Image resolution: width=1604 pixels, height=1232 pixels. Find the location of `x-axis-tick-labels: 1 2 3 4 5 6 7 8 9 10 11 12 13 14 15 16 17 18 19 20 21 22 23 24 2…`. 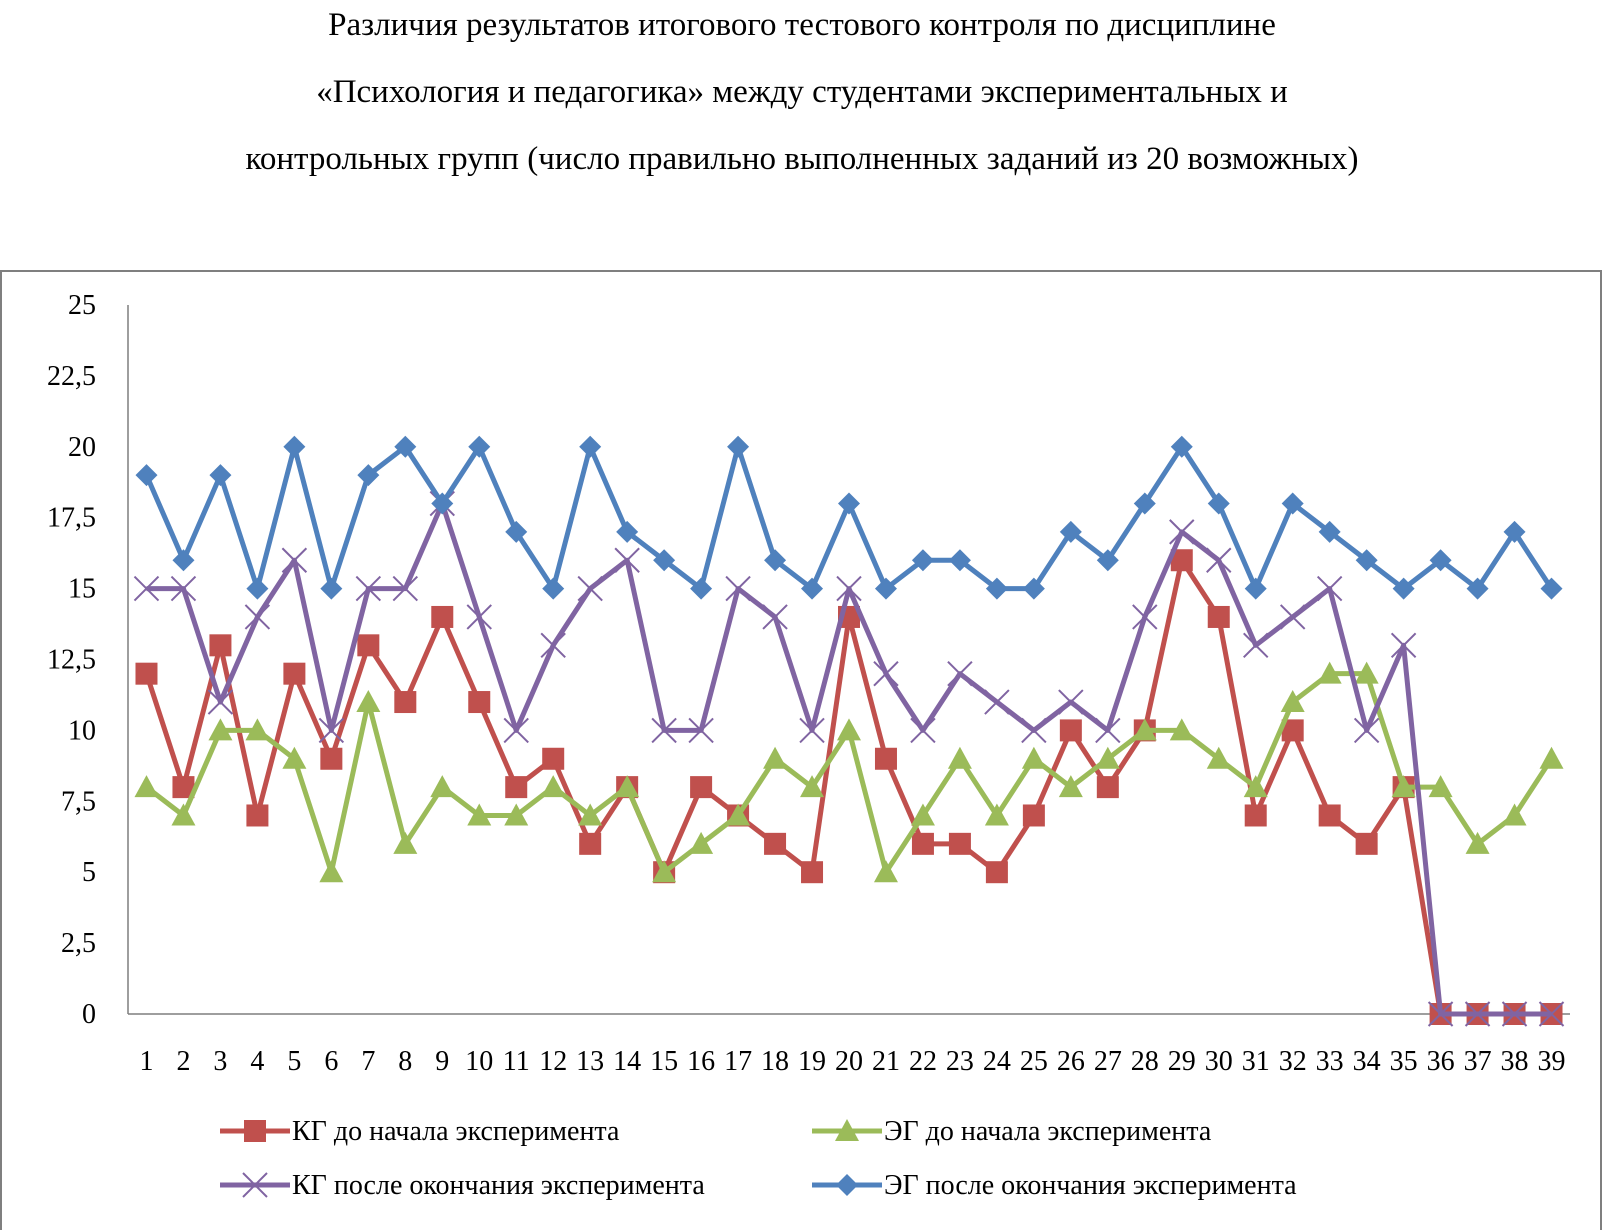

x-axis-tick-labels: 1 2 3 4 5 6 7 8 9 10 11 12 13 14 15 16 17 18 19 20 21 22 23 24 2… is located at coordinates (852, 1061).